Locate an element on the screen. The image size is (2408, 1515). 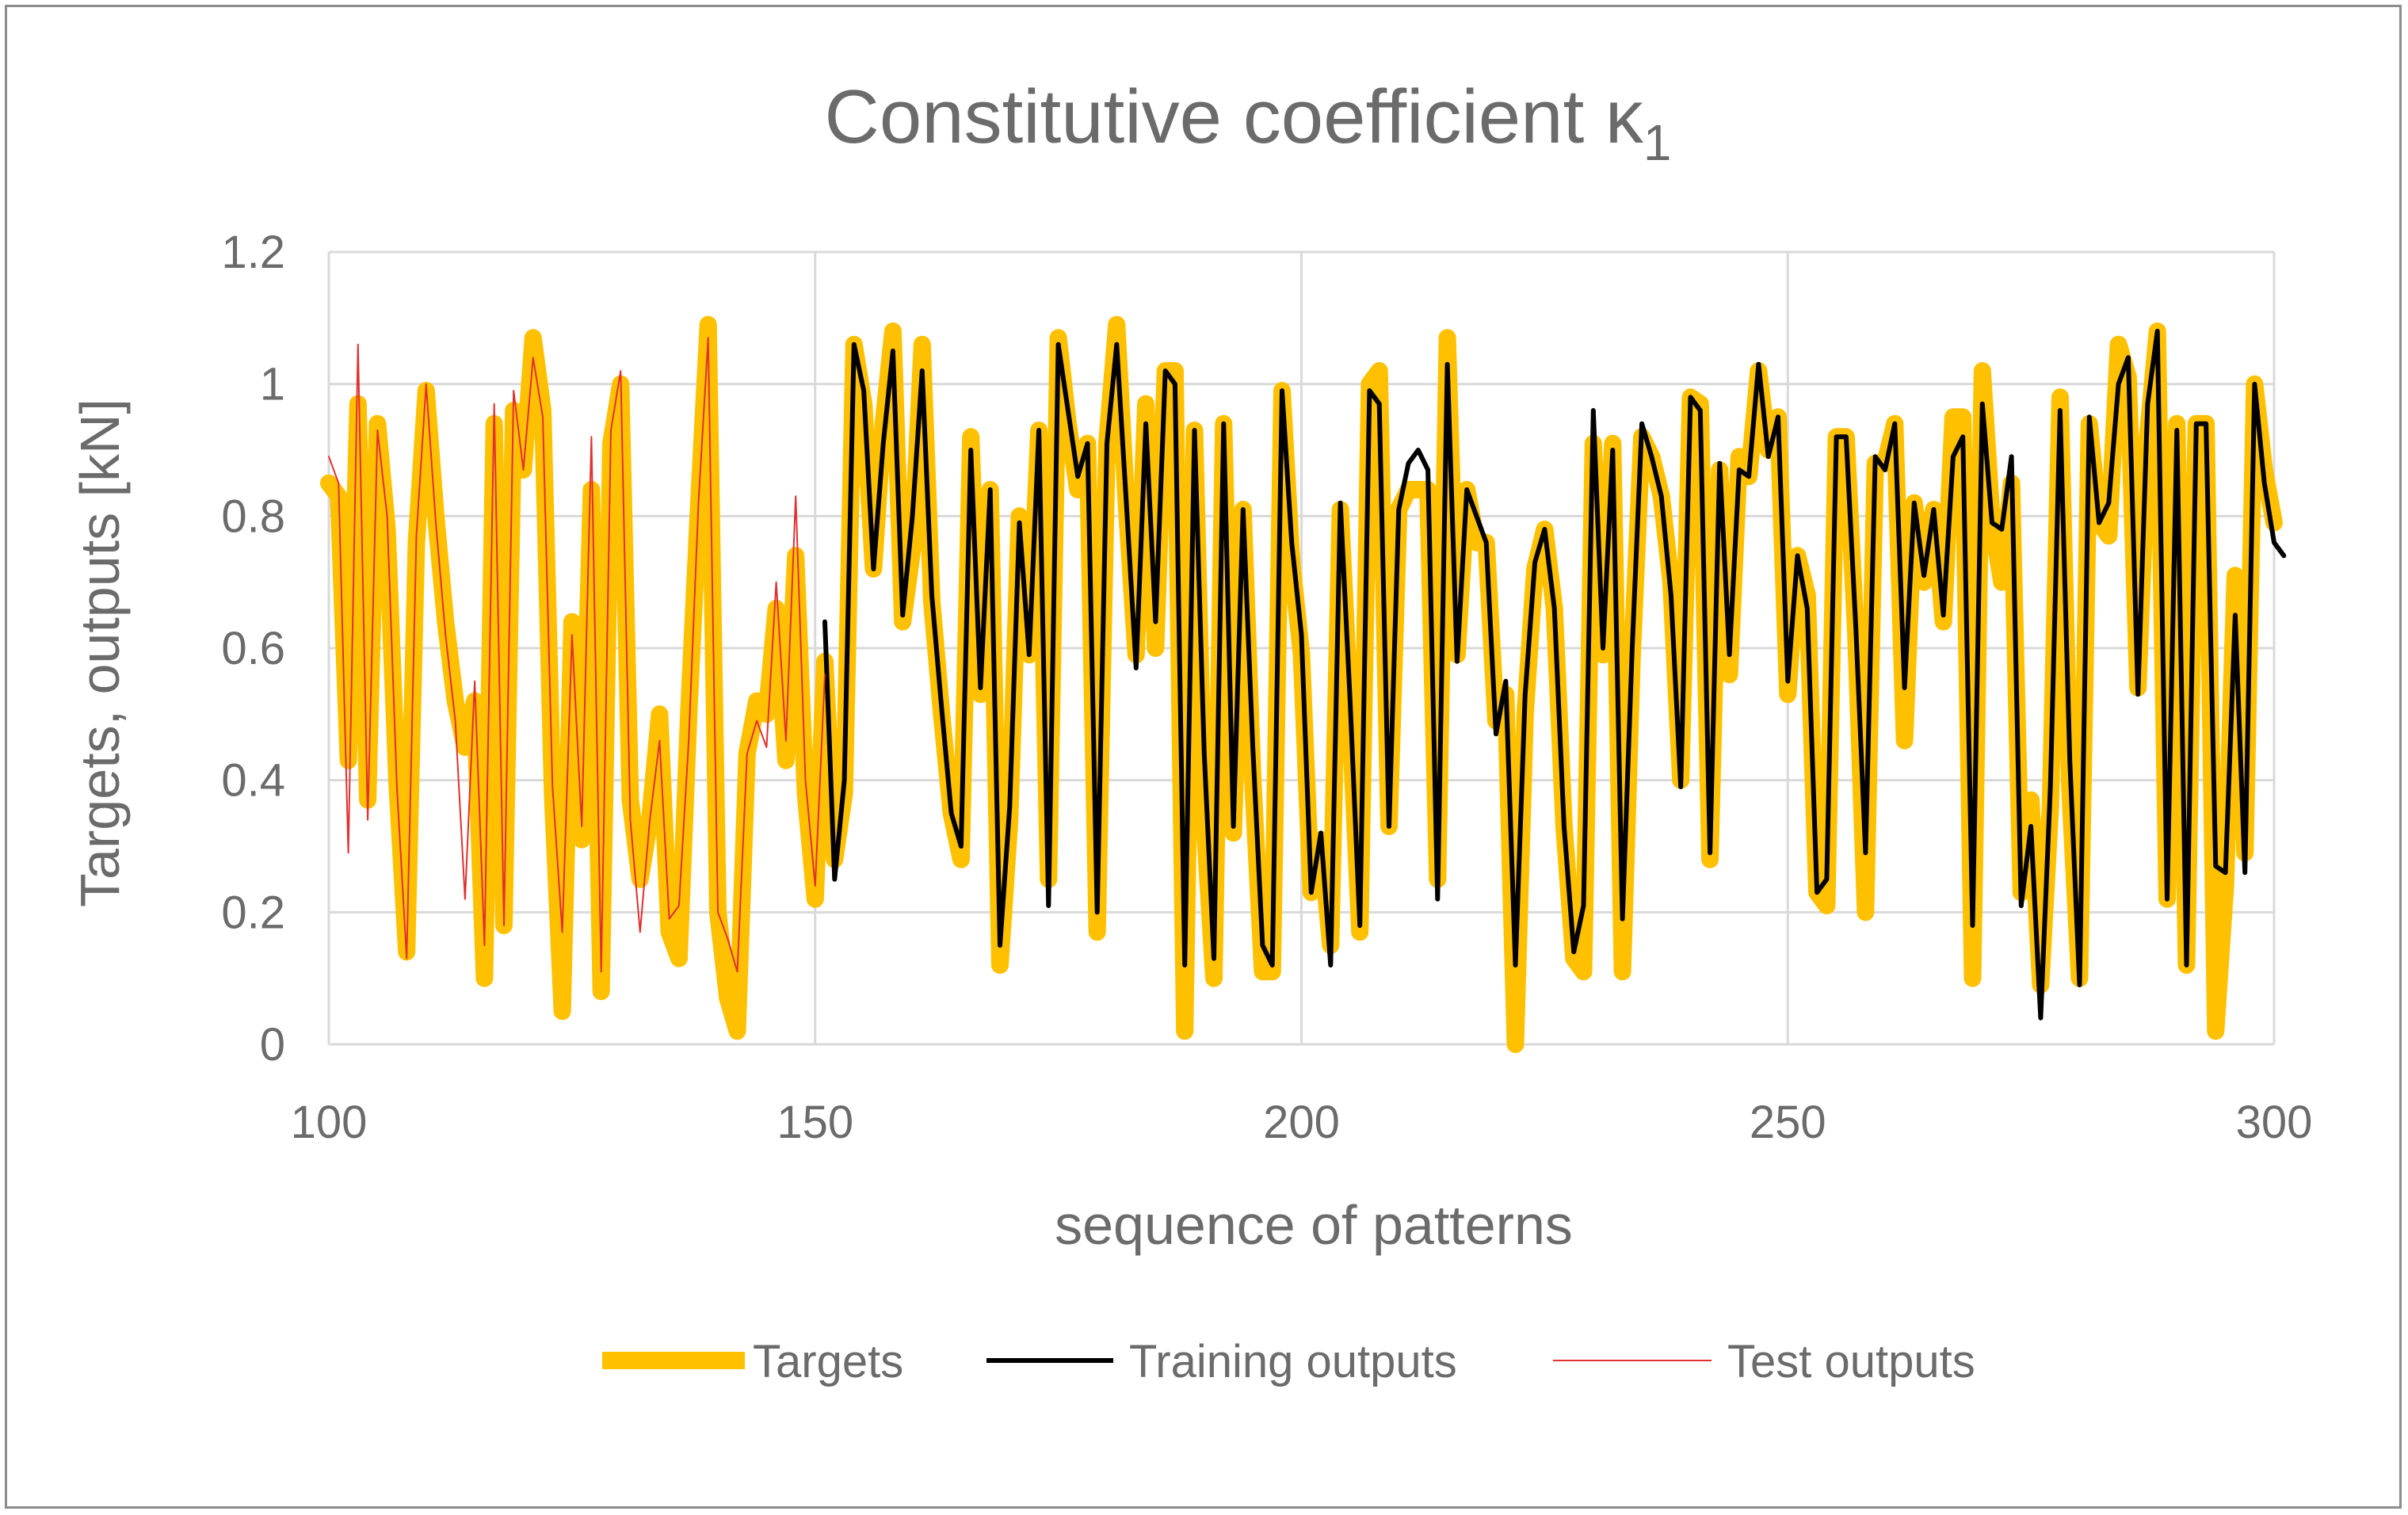
x-tick-label: 100 is located at coordinates (329, 1122).